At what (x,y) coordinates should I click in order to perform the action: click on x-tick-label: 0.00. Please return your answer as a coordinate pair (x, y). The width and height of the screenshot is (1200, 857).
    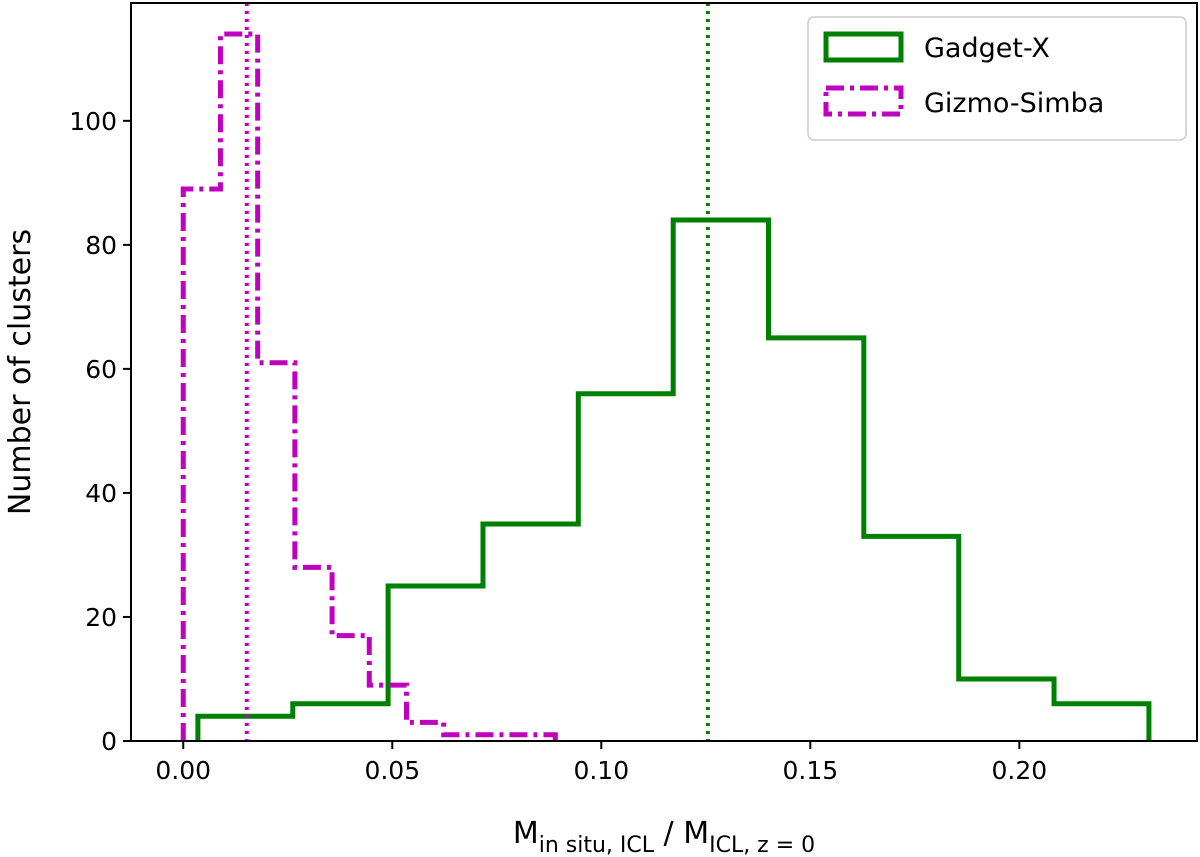
    Looking at the image, I should click on (183, 770).